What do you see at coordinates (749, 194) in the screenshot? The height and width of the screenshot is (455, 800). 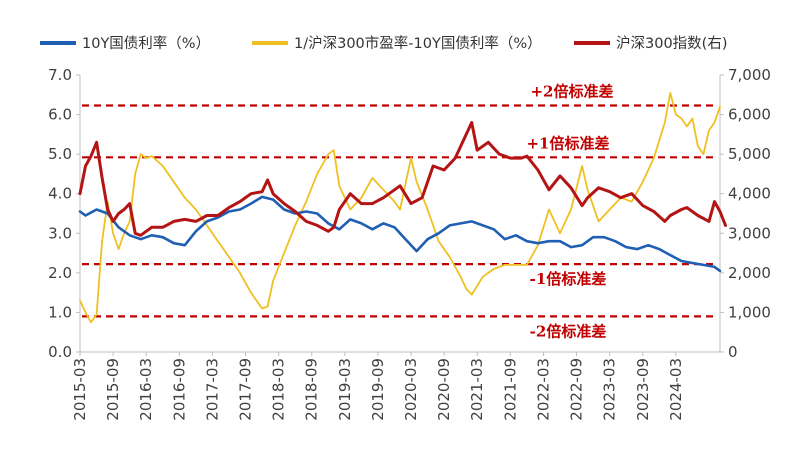 I see `y-tick-label-right: 4,000` at bounding box center [749, 194].